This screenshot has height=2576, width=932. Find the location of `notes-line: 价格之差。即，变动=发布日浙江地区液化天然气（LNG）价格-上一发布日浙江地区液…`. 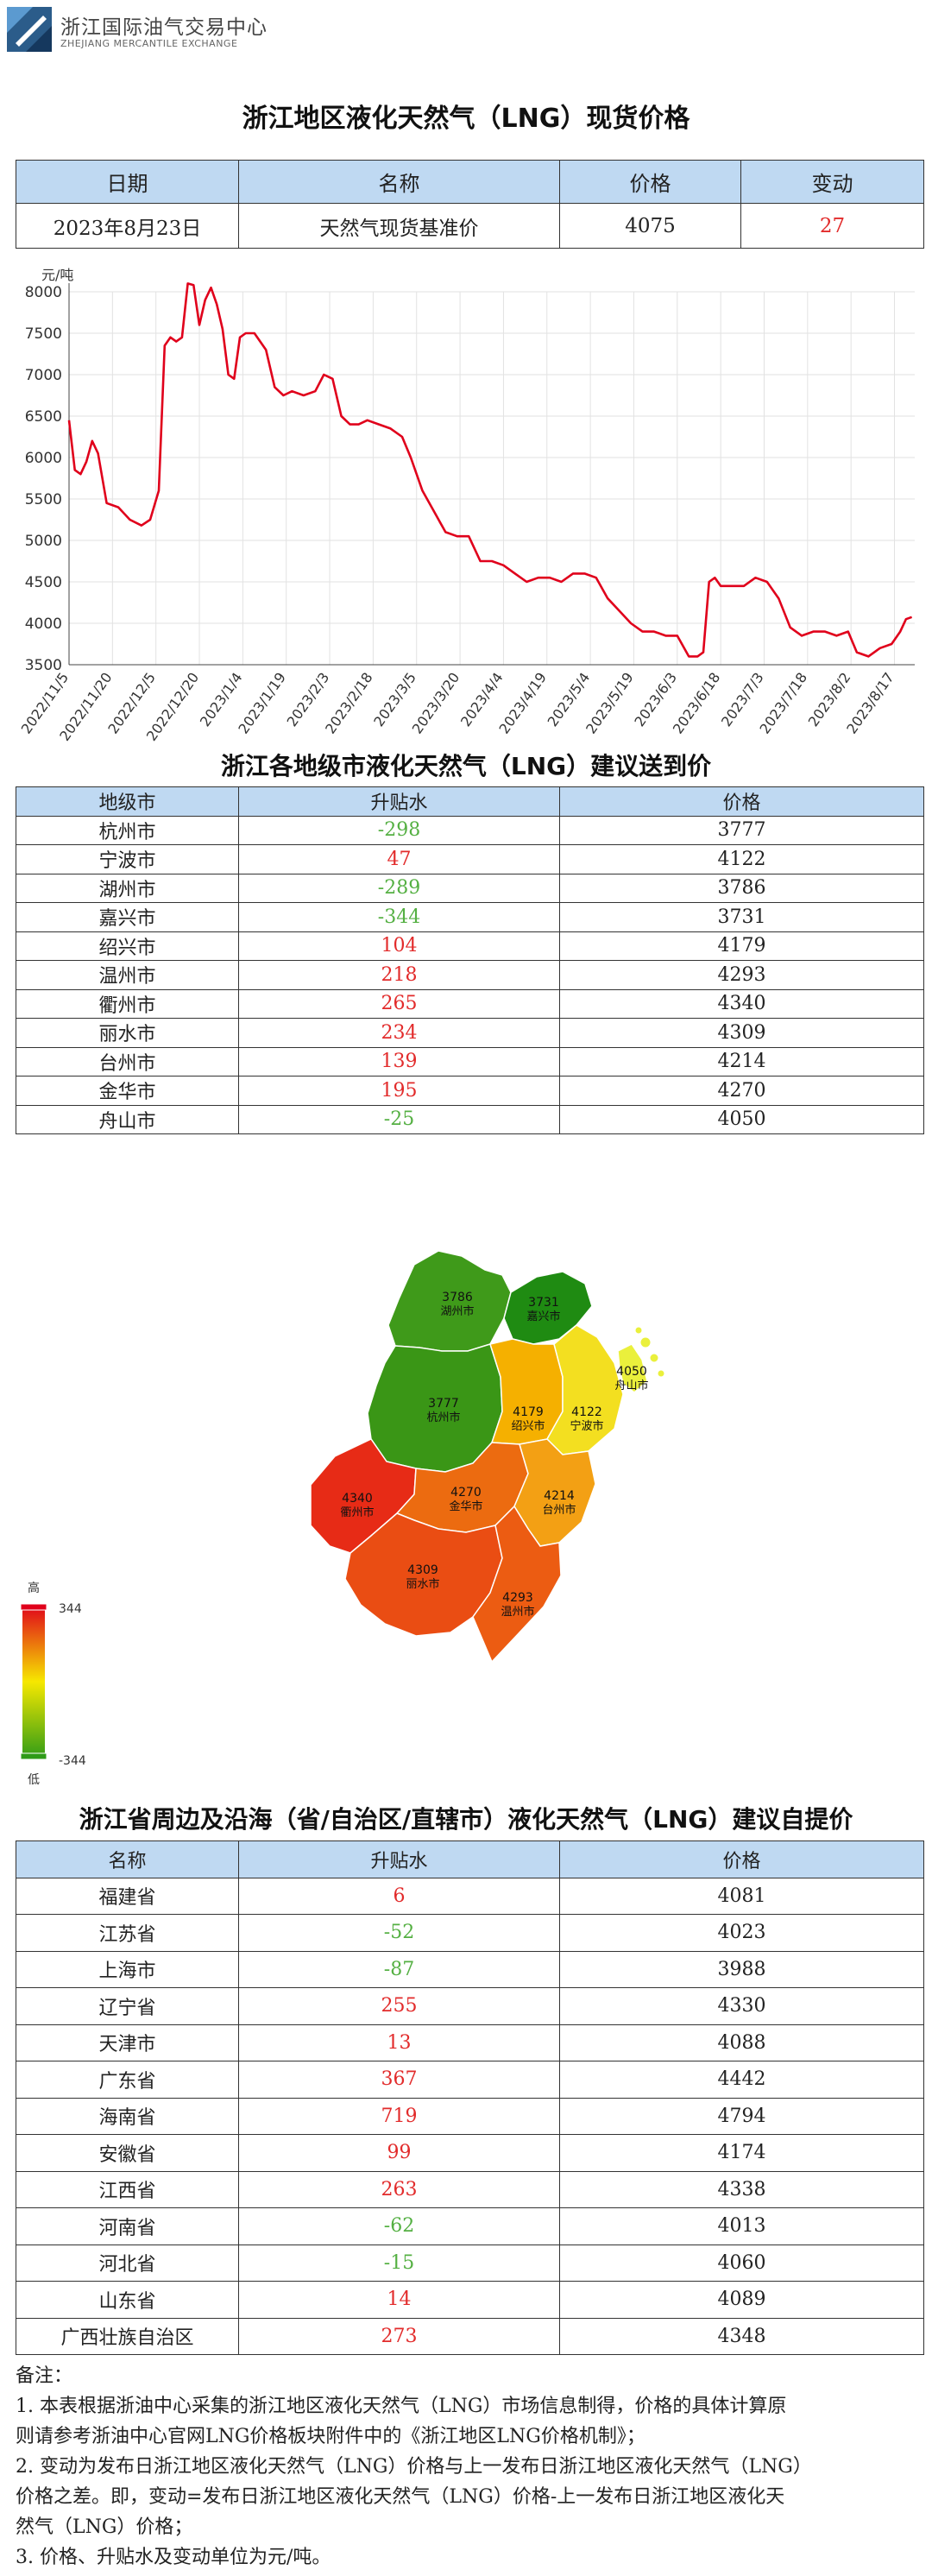

notes-line: 价格之差。即，变动=发布日浙江地区液化天然气（LNG）价格-上一发布日浙江地区液… is located at coordinates (400, 2497).